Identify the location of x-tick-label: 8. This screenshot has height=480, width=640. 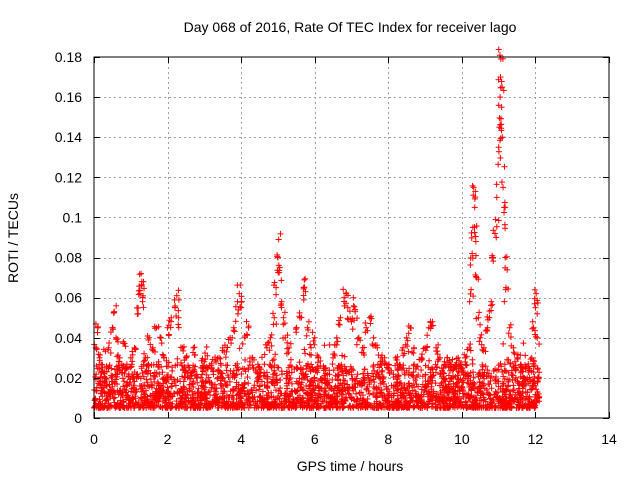
(388, 439).